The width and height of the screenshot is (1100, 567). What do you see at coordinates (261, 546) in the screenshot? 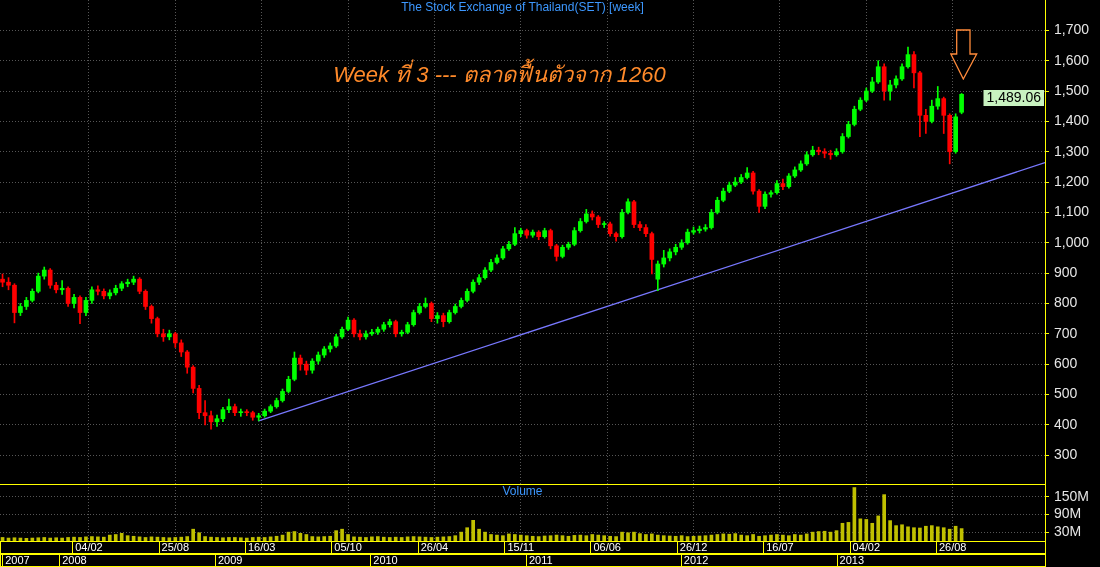
I see `x-tick-label: 16/03` at bounding box center [261, 546].